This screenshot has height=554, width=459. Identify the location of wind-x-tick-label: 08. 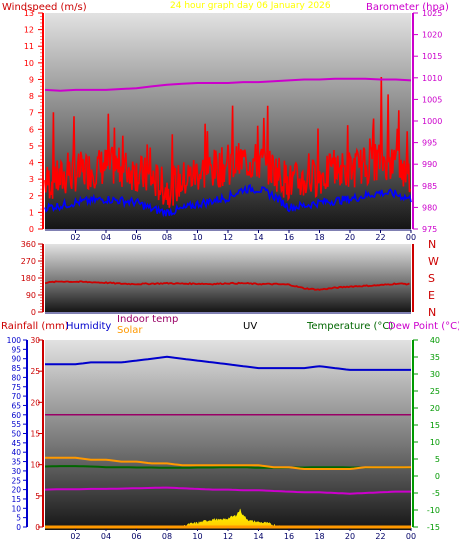
(167, 237).